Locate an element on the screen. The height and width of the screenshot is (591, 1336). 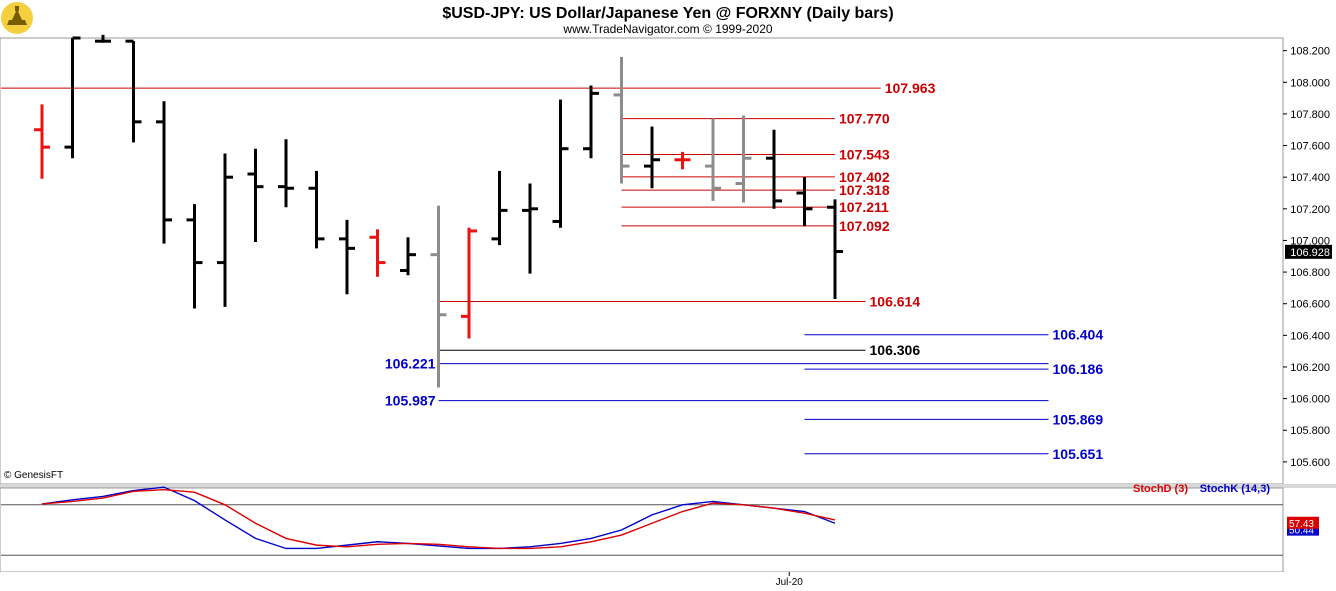
header-background is located at coordinates (668, 18).